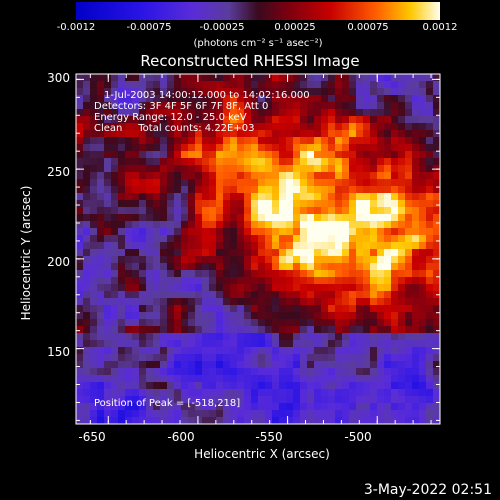 This screenshot has width=500, height=500. Describe the element at coordinates (26, 253) in the screenshot. I see `y-axis-label: Heliocentric Y (arcsec)` at that location.